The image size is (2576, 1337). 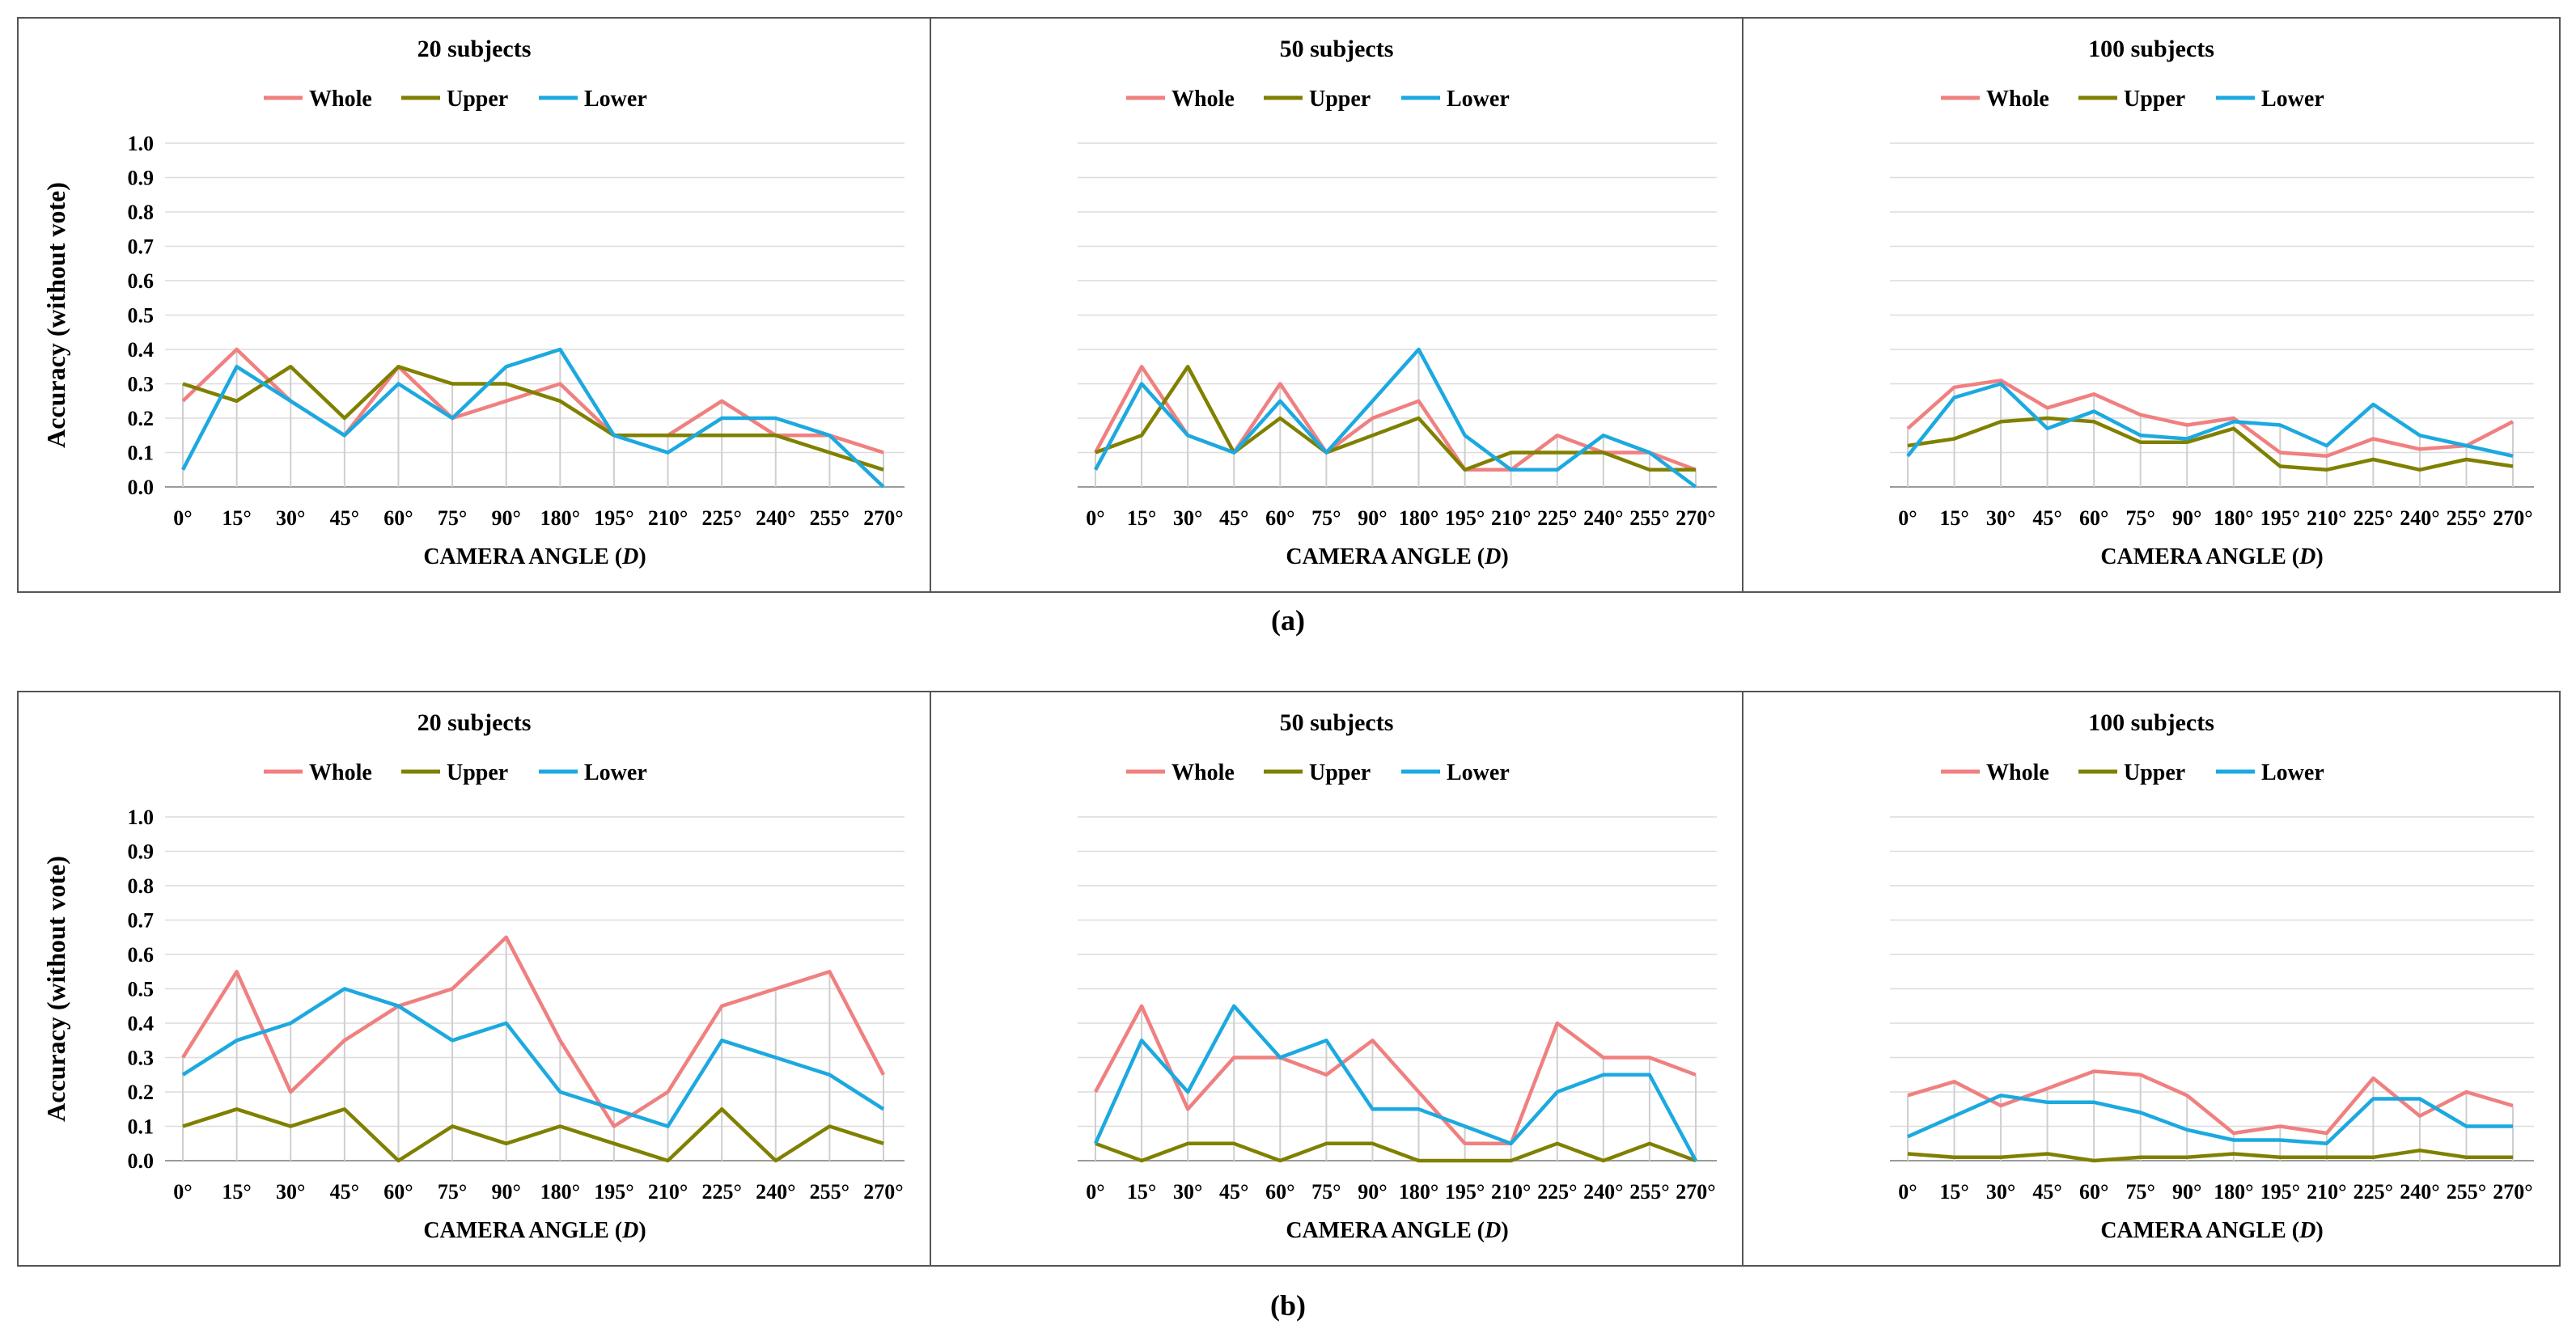 What do you see at coordinates (1279, 1192) in the screenshot?
I see `chart-b-2-xtick-label: 60°` at bounding box center [1279, 1192].